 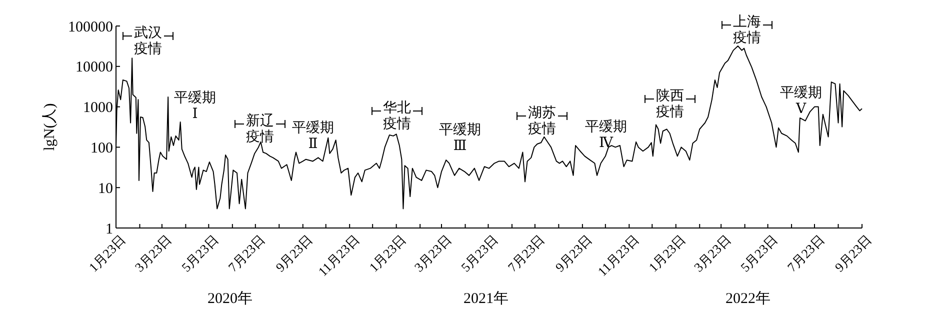 What do you see at coordinates (748, 298) in the screenshot?
I see `text: 2022年` at bounding box center [748, 298].